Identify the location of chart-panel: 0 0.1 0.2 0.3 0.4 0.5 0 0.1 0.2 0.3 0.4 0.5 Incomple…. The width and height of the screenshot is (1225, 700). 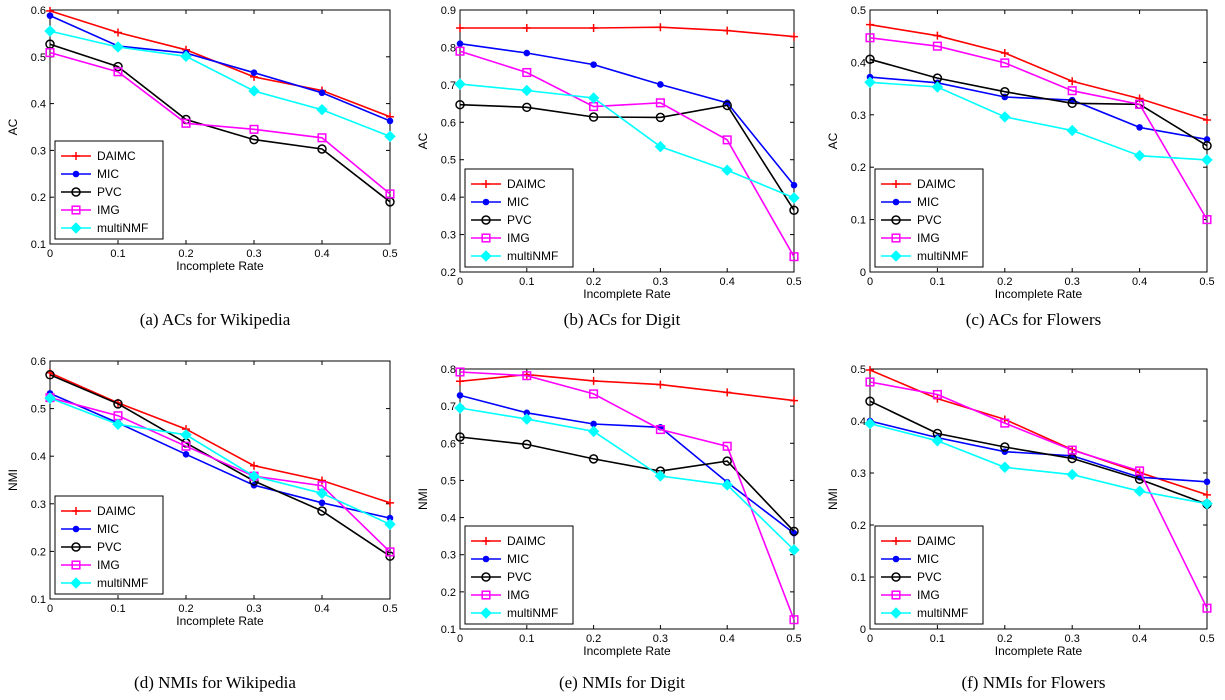
(1020, 167).